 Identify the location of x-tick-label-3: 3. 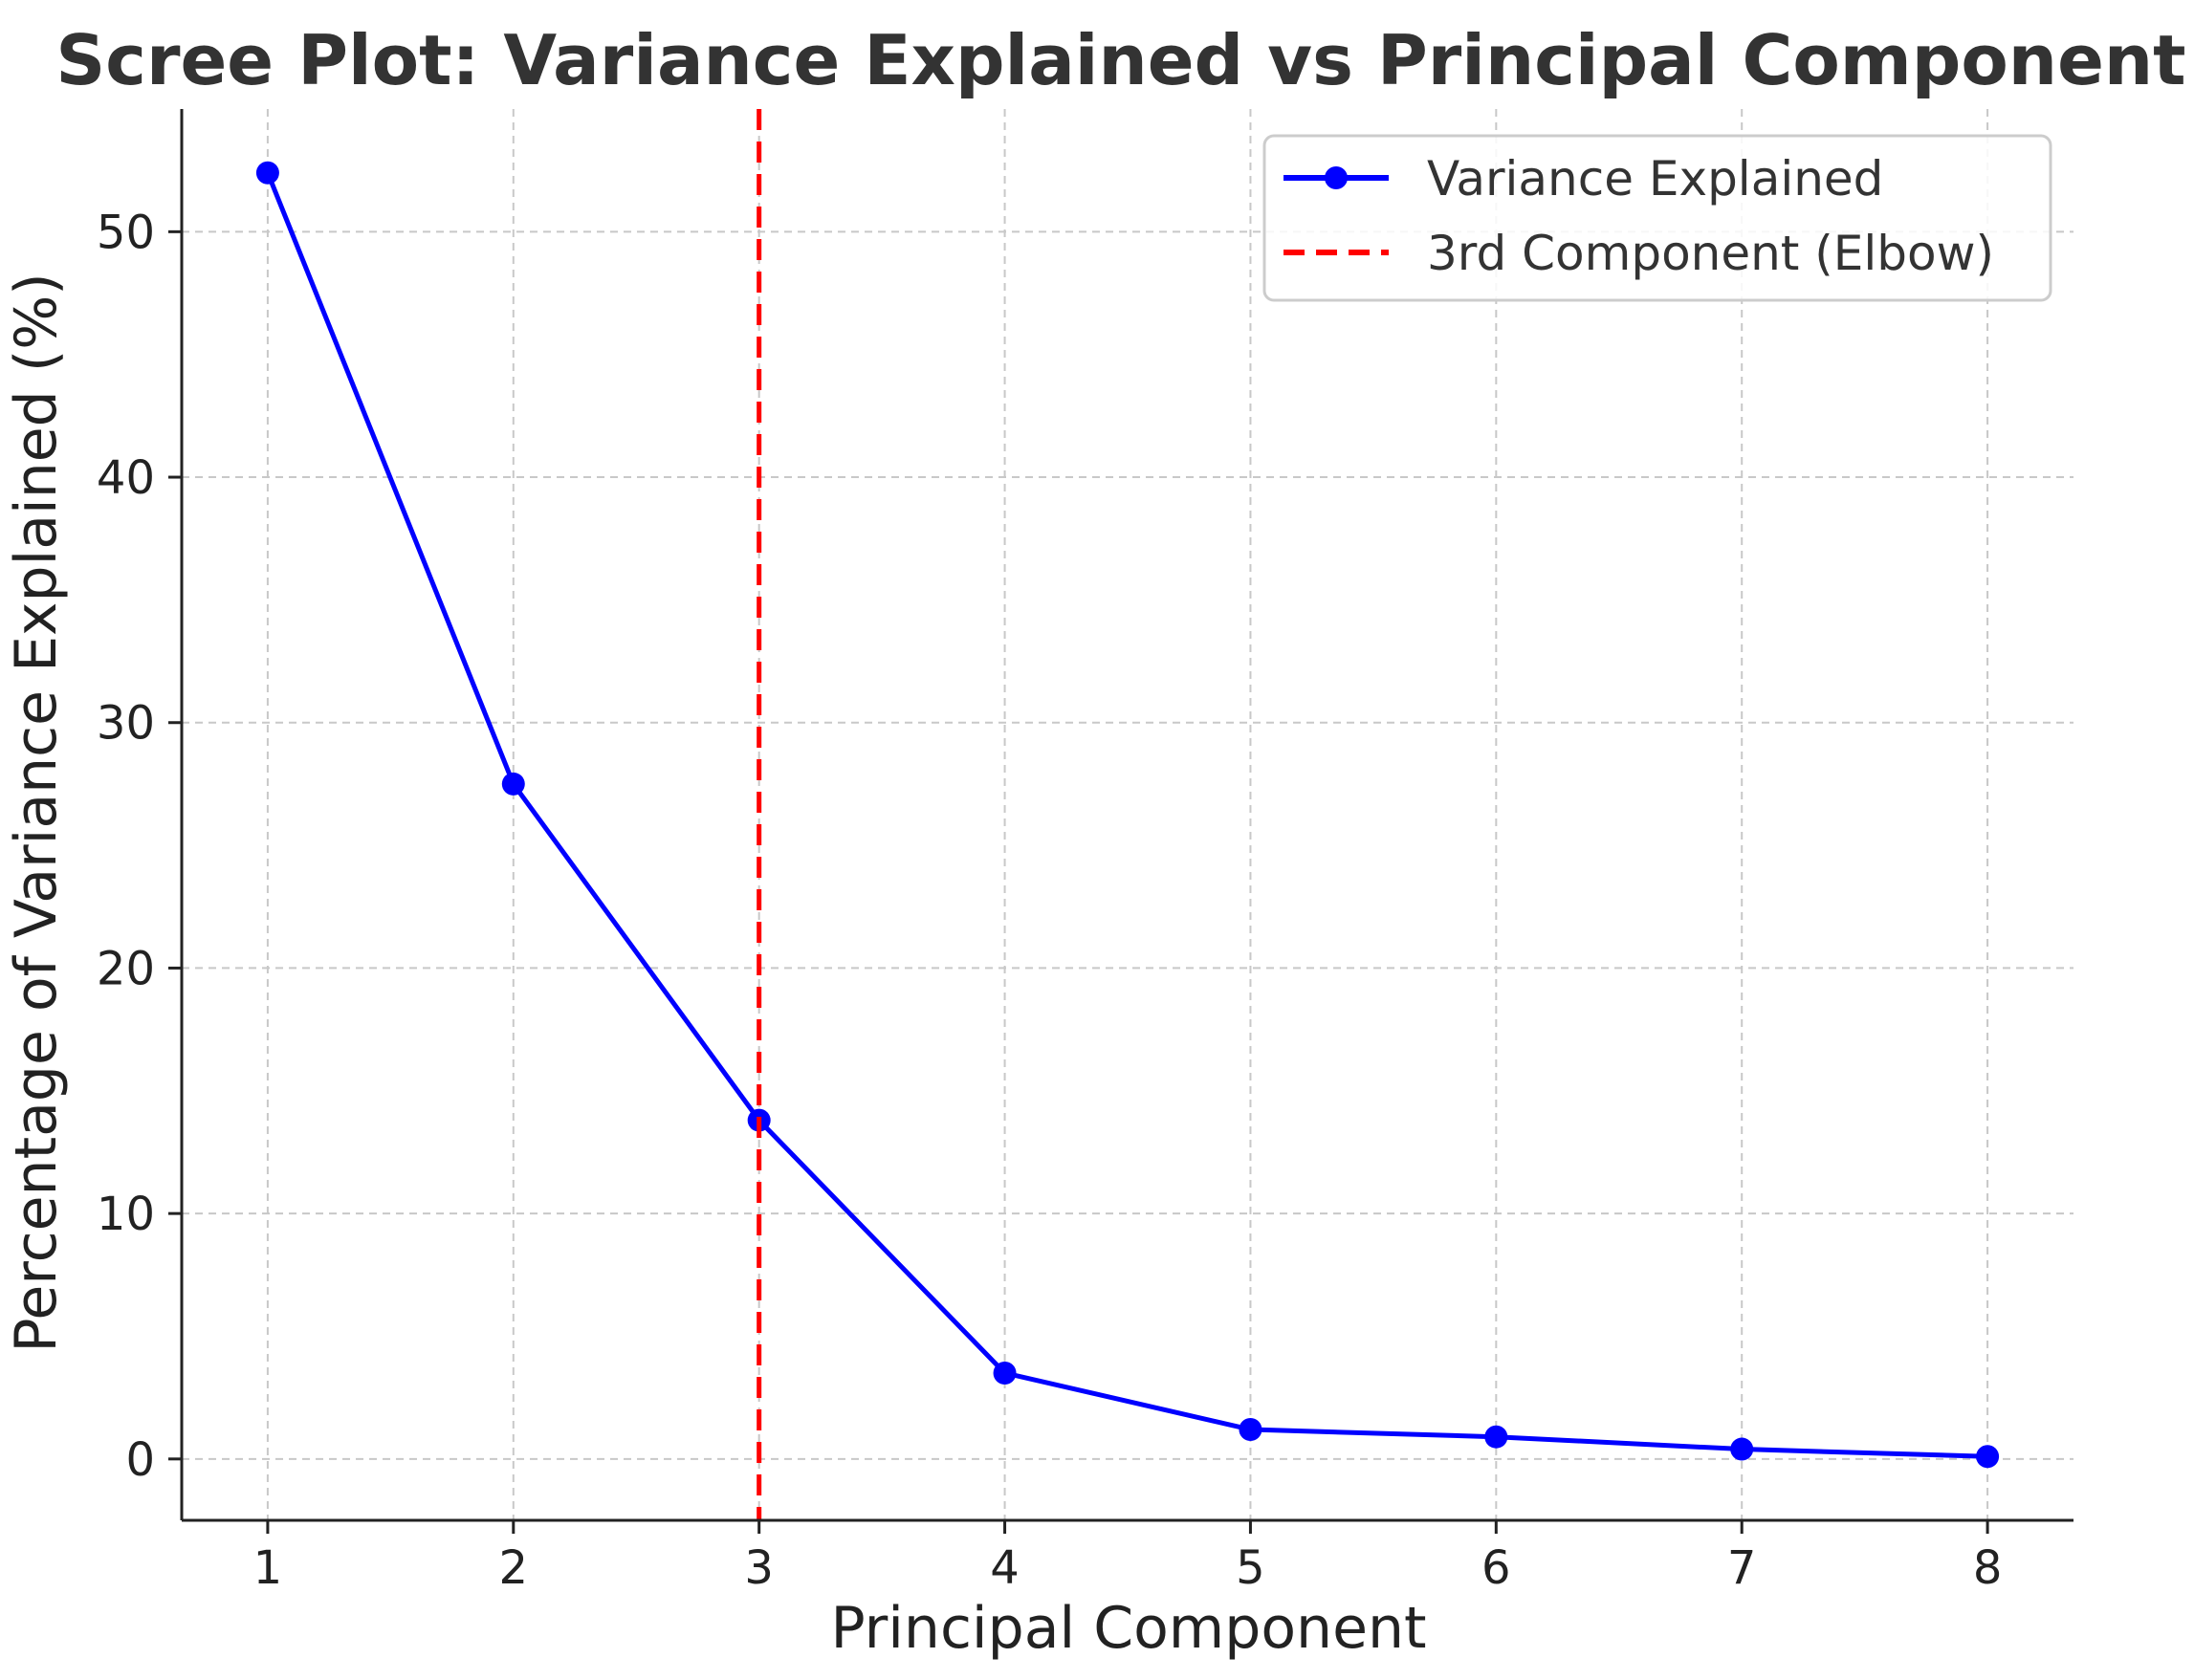
(759, 1568).